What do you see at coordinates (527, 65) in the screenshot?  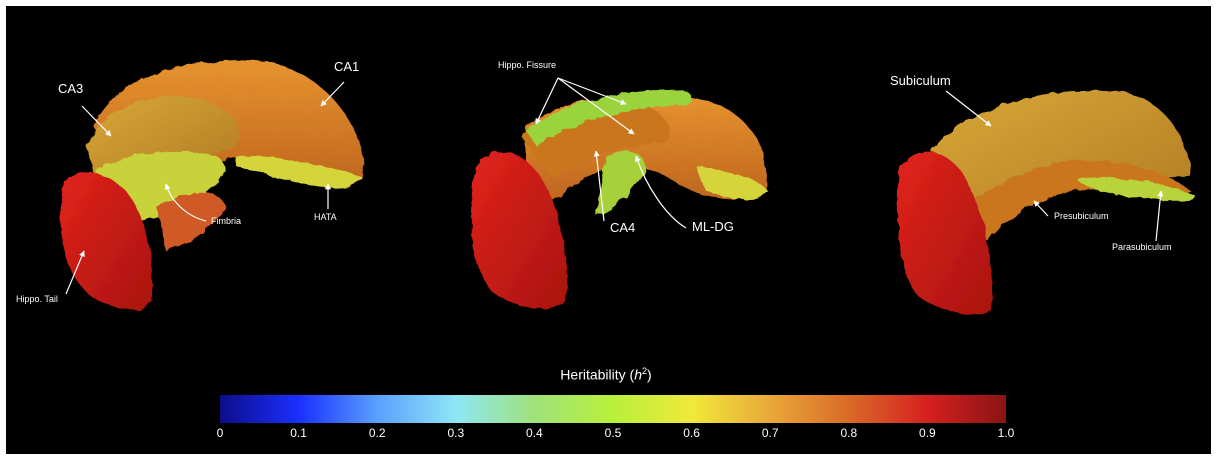 I see `label-hippo-fissure: Hippo. Fissure` at bounding box center [527, 65].